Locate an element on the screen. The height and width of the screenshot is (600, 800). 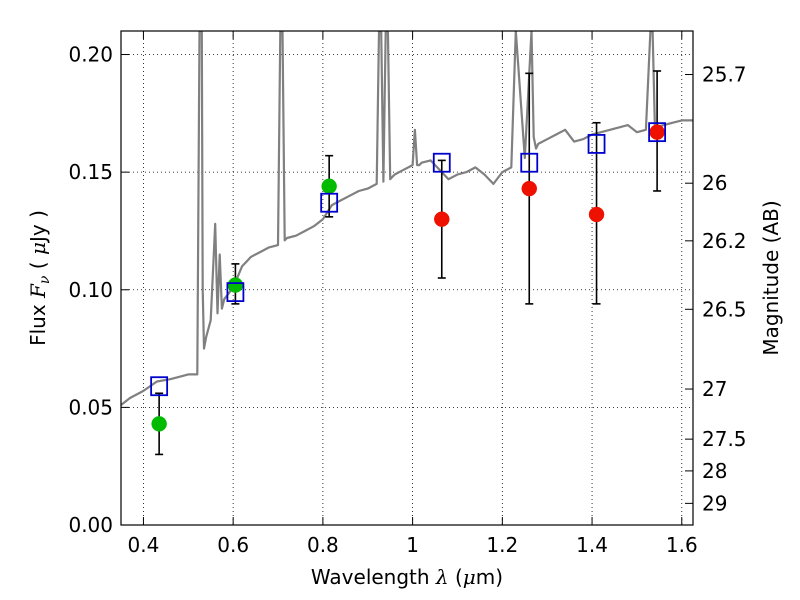
y2-axis-title: Magnitude (AB) is located at coordinates (771, 277).